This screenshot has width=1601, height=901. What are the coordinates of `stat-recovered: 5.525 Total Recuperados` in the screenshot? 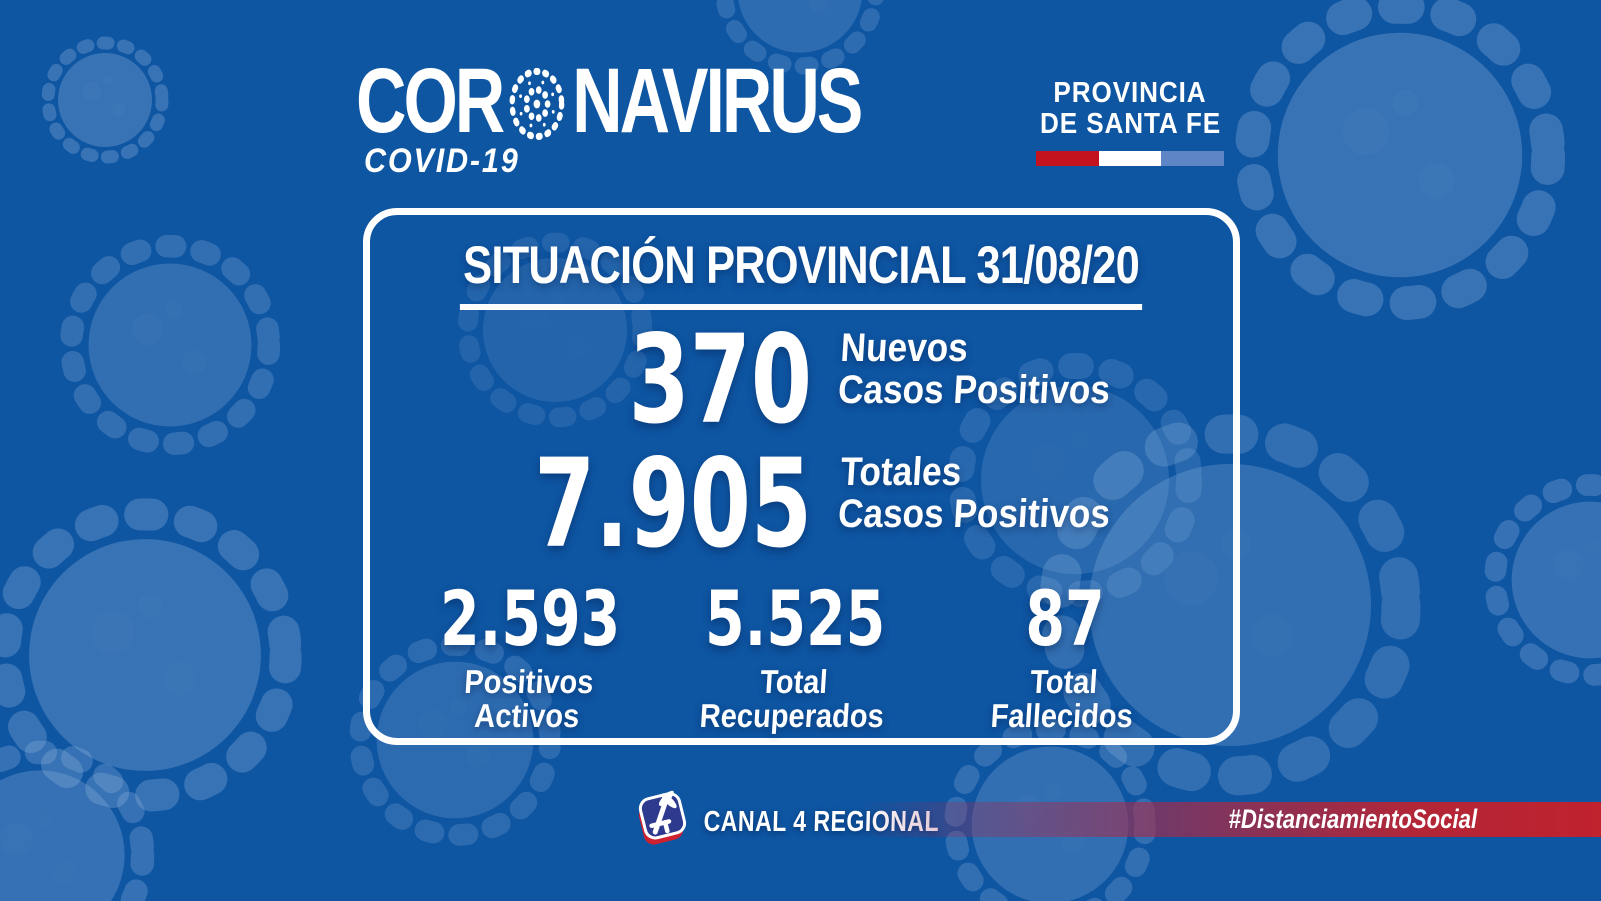 It's located at (795, 654).